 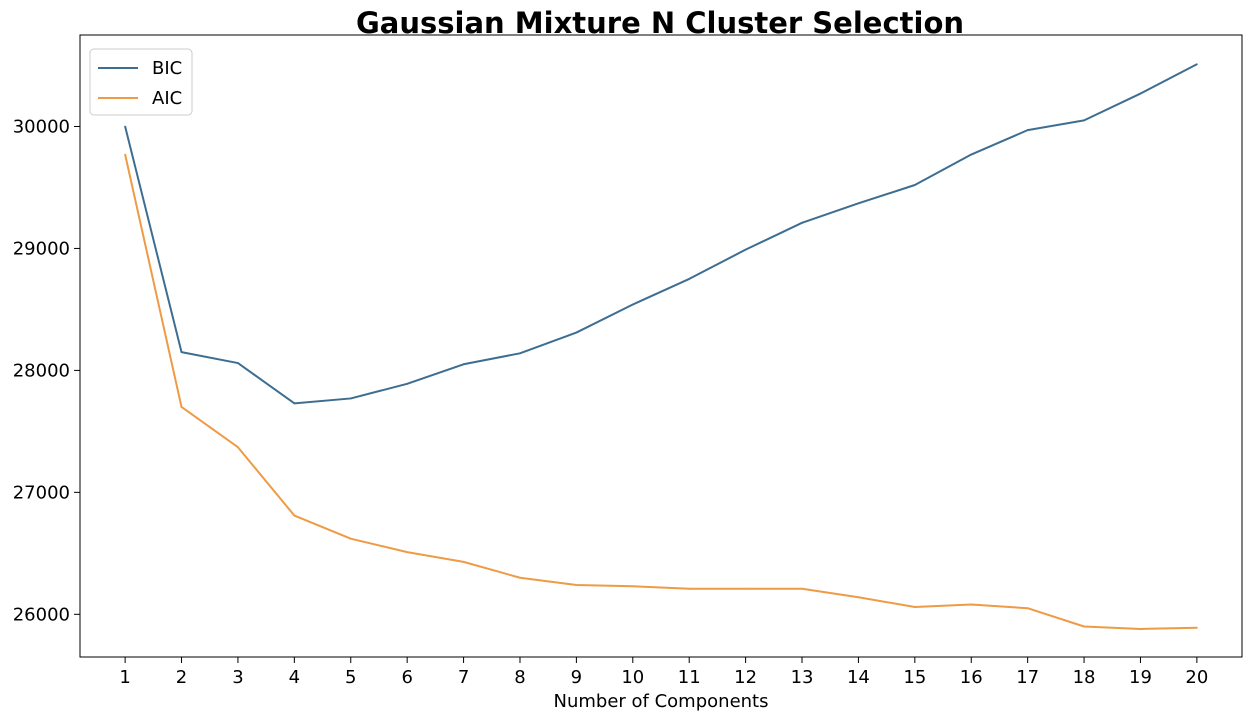 I want to click on x-tick-label: 9, so click(x=576, y=677).